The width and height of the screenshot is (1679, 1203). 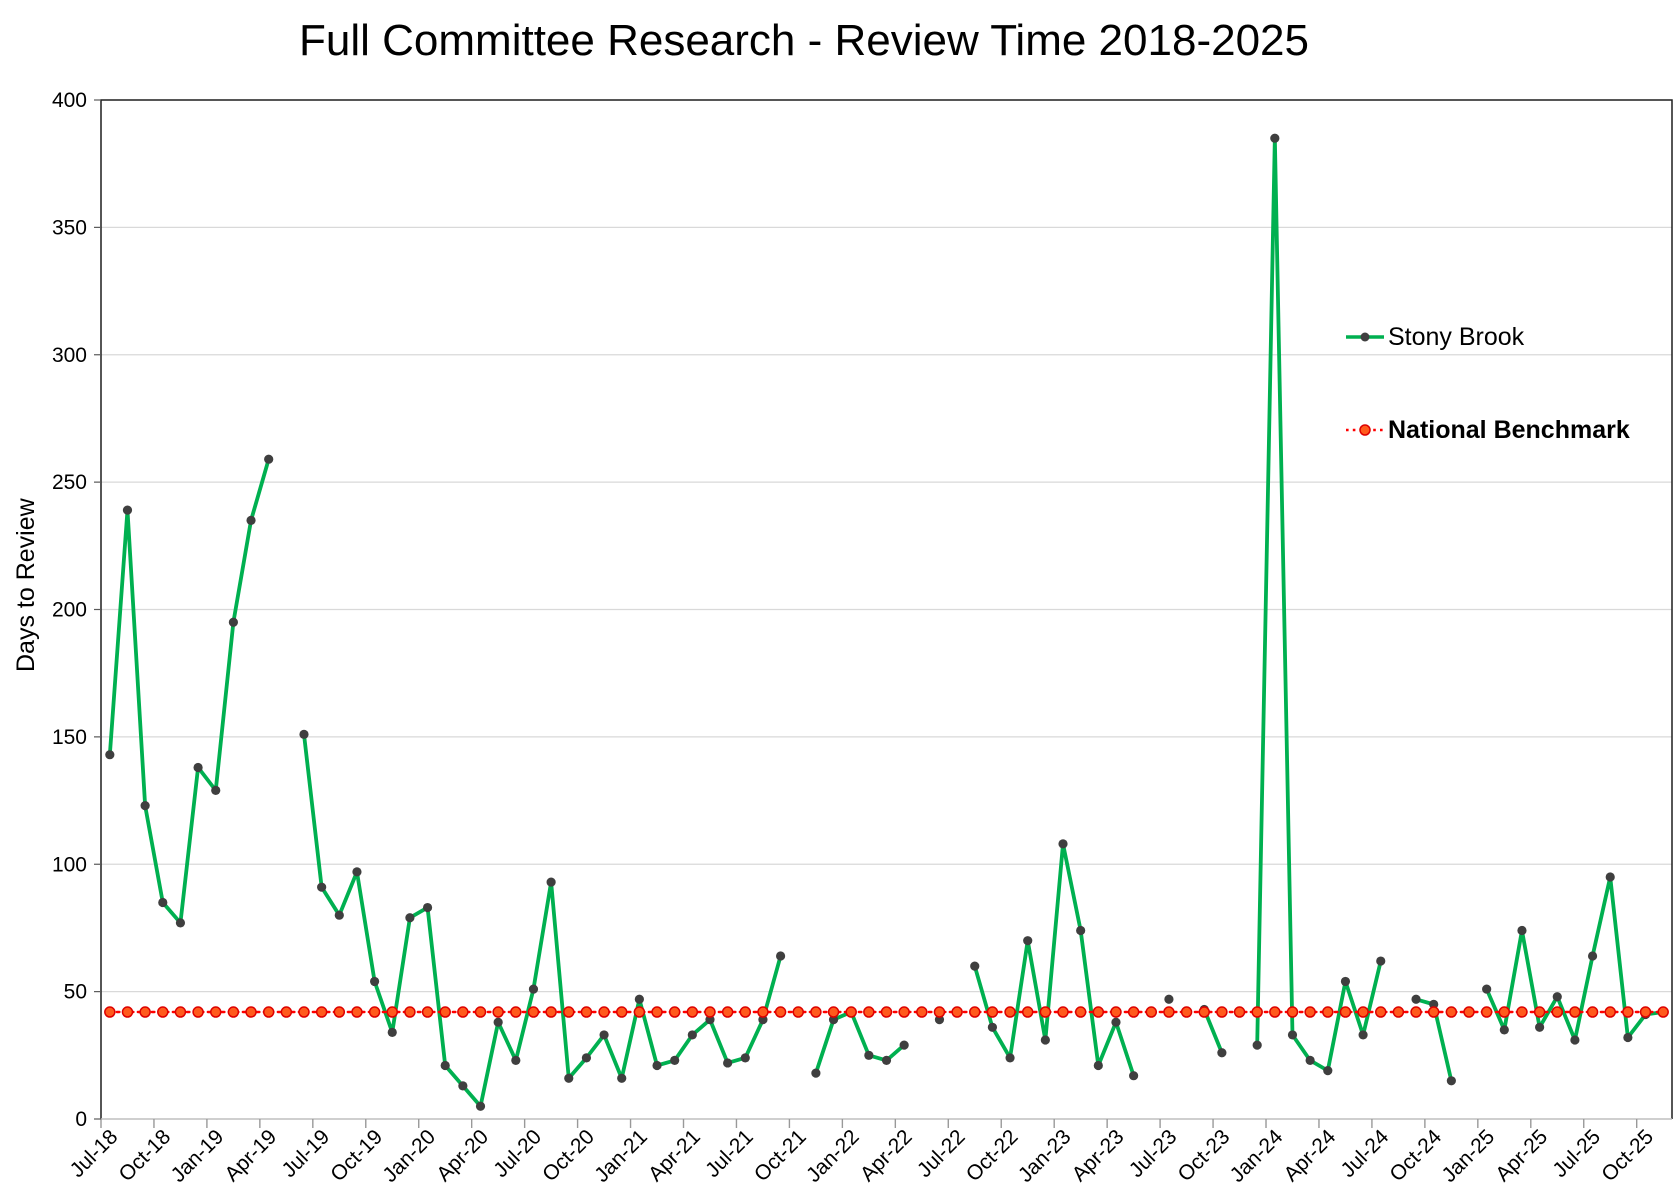 I want to click on x-tick-label: Jul-25, so click(x=1576, y=1153).